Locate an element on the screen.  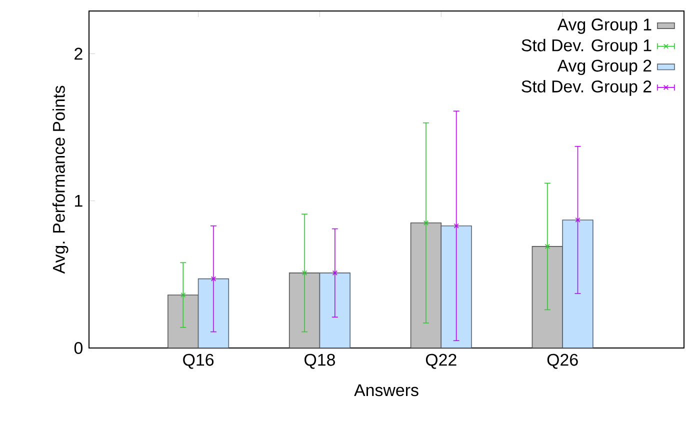
x-axis-title: Answers is located at coordinates (386, 390).